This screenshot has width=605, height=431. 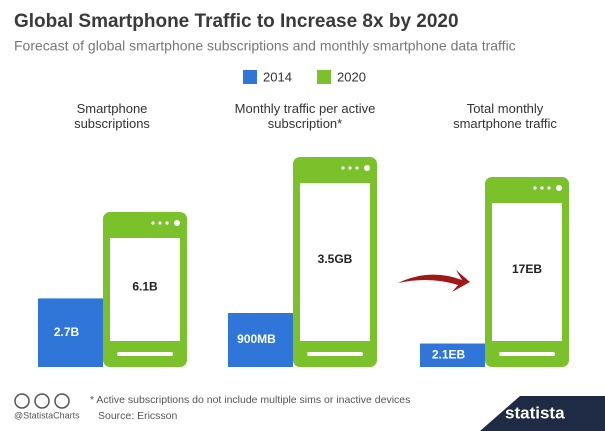 What do you see at coordinates (67, 332) in the screenshot?
I see `value-label: 2.7B` at bounding box center [67, 332].